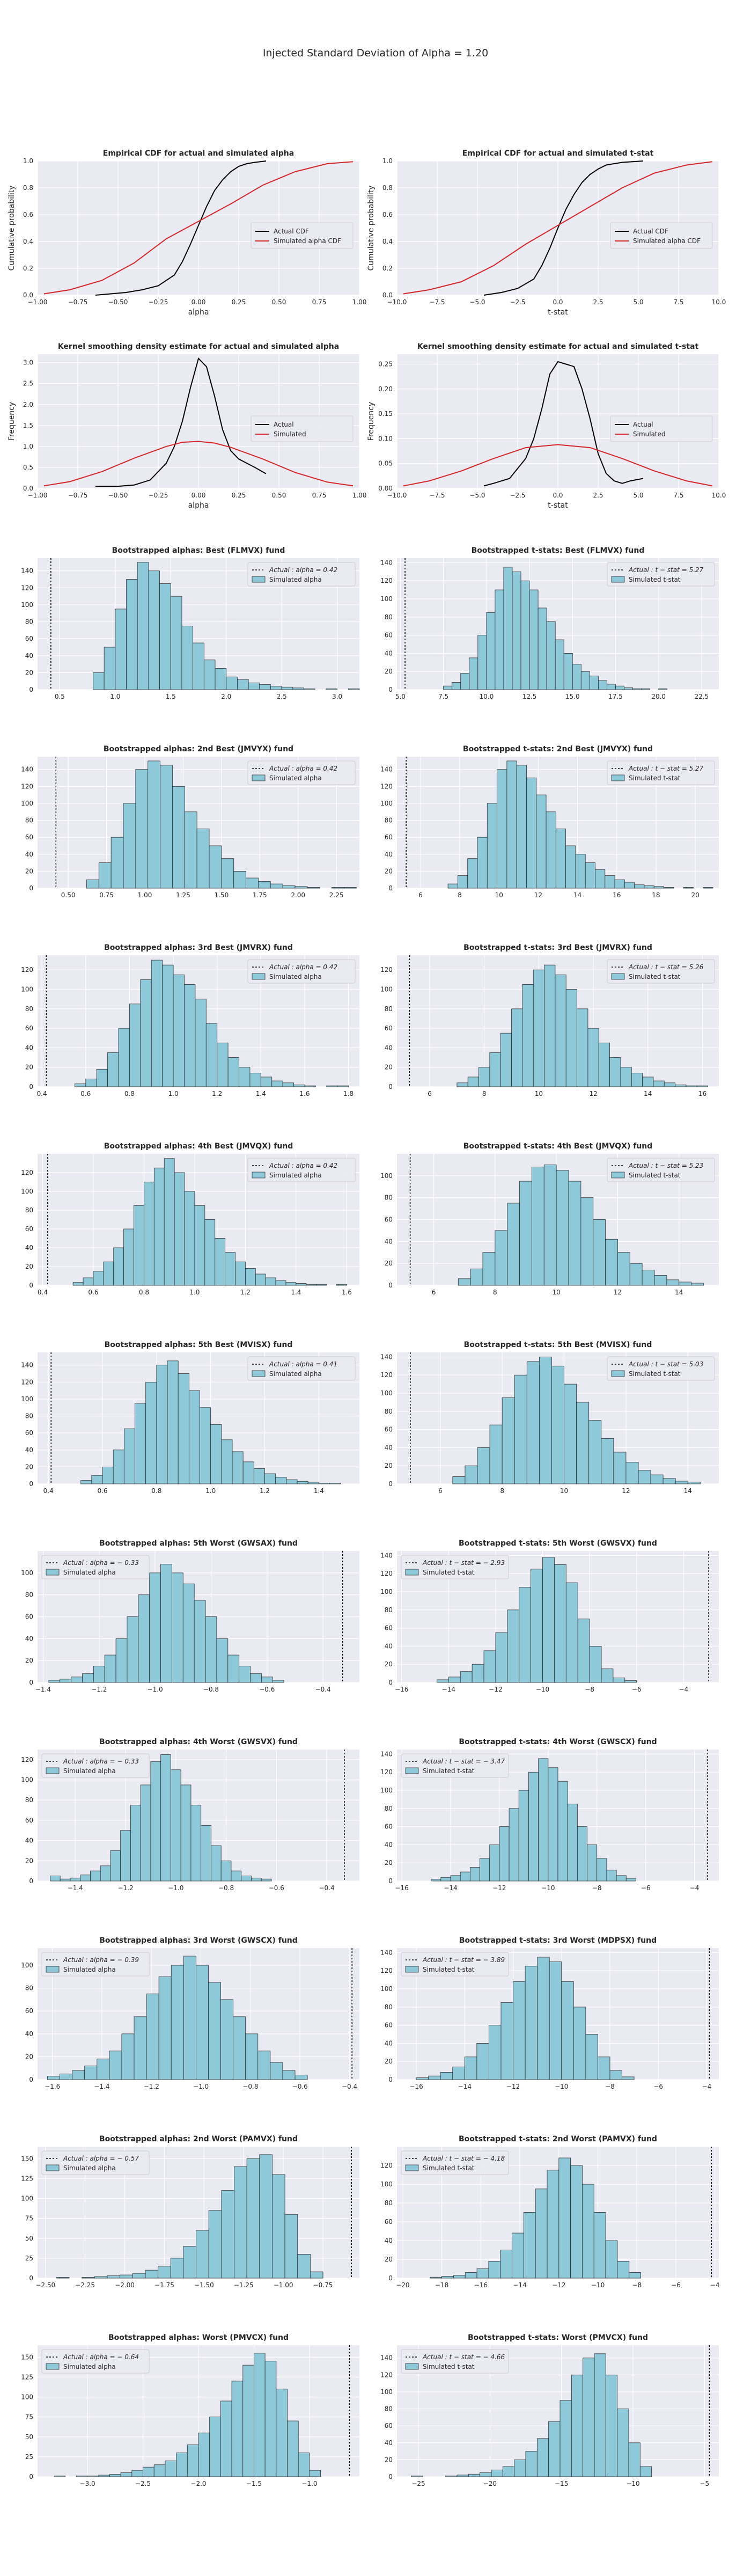 The height and width of the screenshot is (2576, 751). What do you see at coordinates (661, 1368) in the screenshot?
I see `legend: Actual : t − stat = 5.03 Simulated t-stat` at bounding box center [661, 1368].